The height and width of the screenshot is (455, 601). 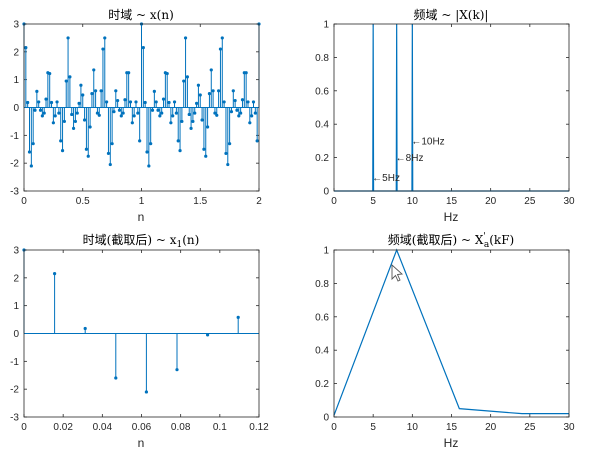 I want to click on plot-title-subscript: 1, so click(x=180, y=245).